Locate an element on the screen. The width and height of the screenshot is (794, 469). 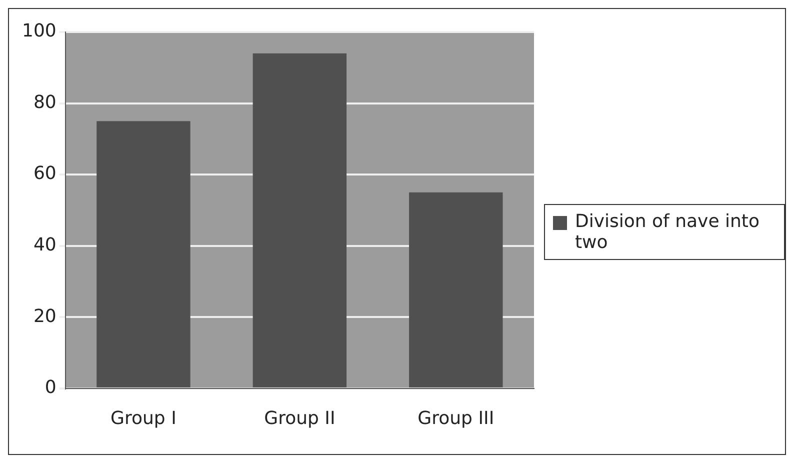
y-tick-label: 0 is located at coordinates (50, 387).